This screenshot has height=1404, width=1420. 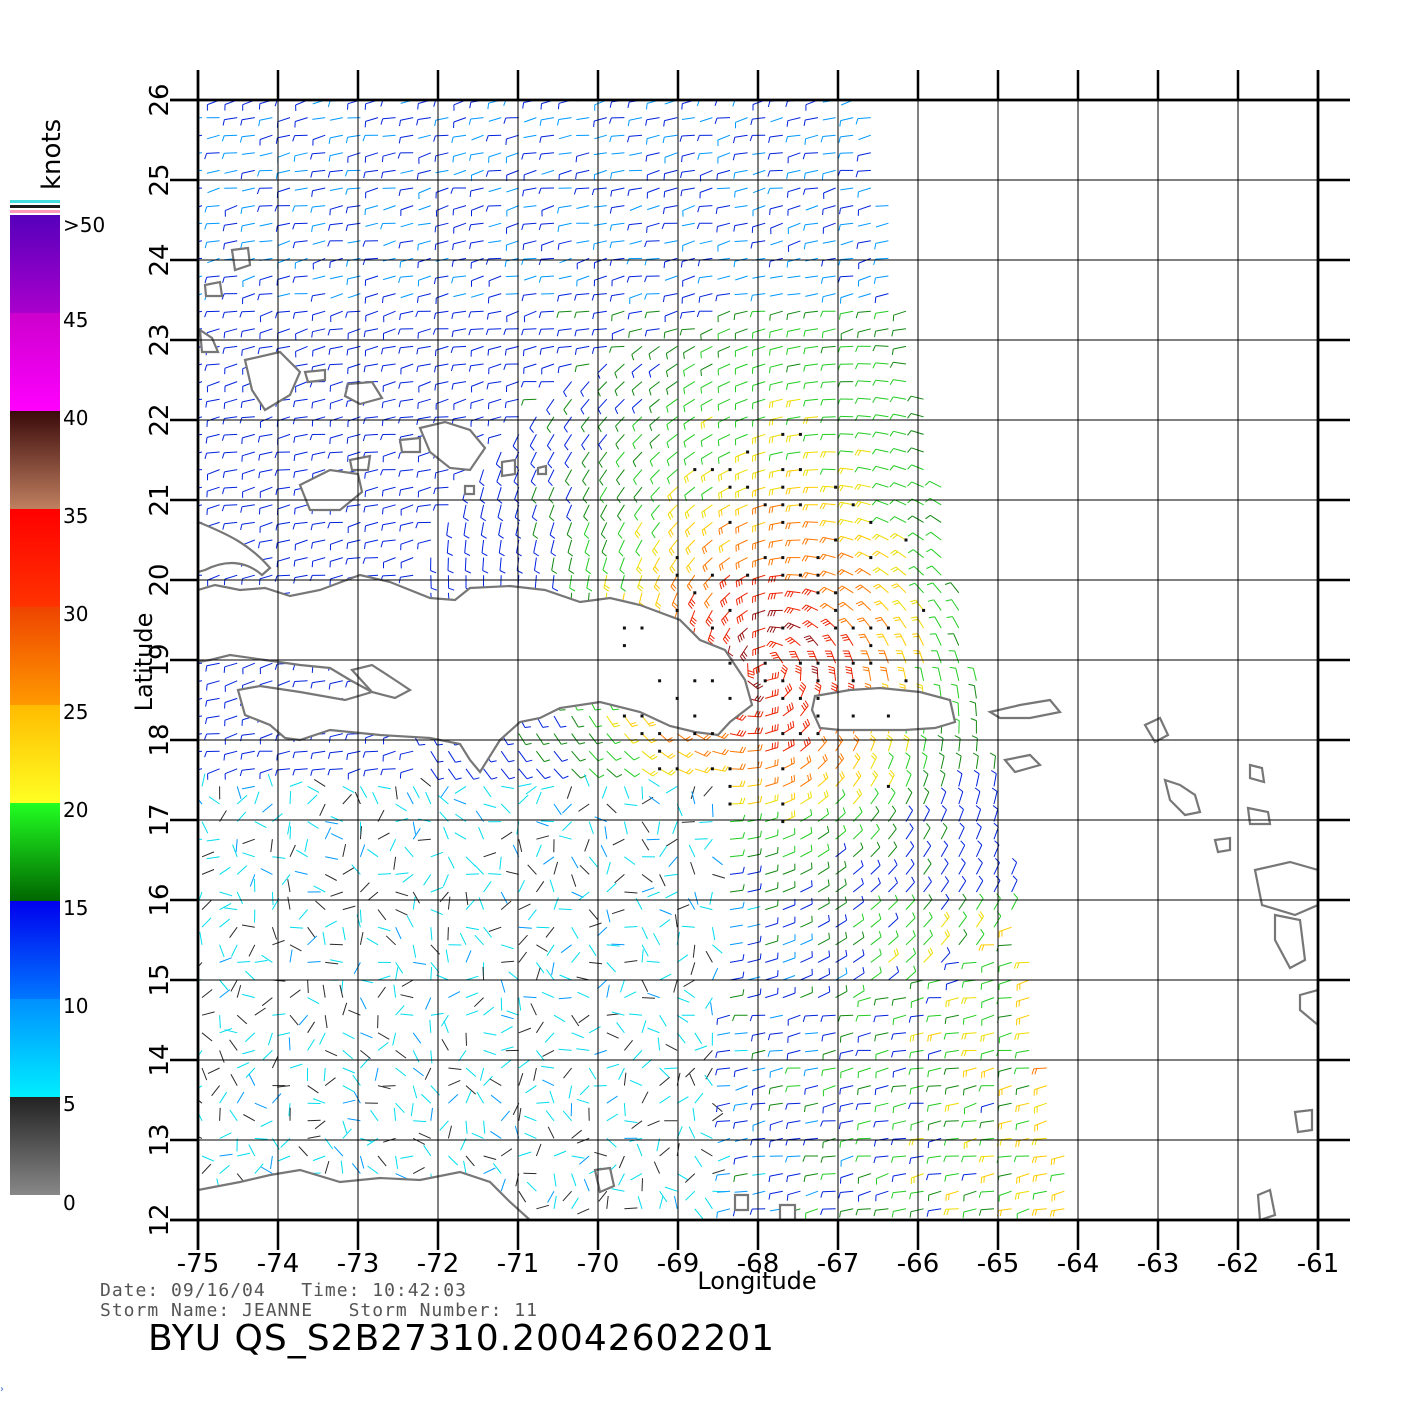 I want to click on colorbar-label: 5, so click(x=69, y=1104).